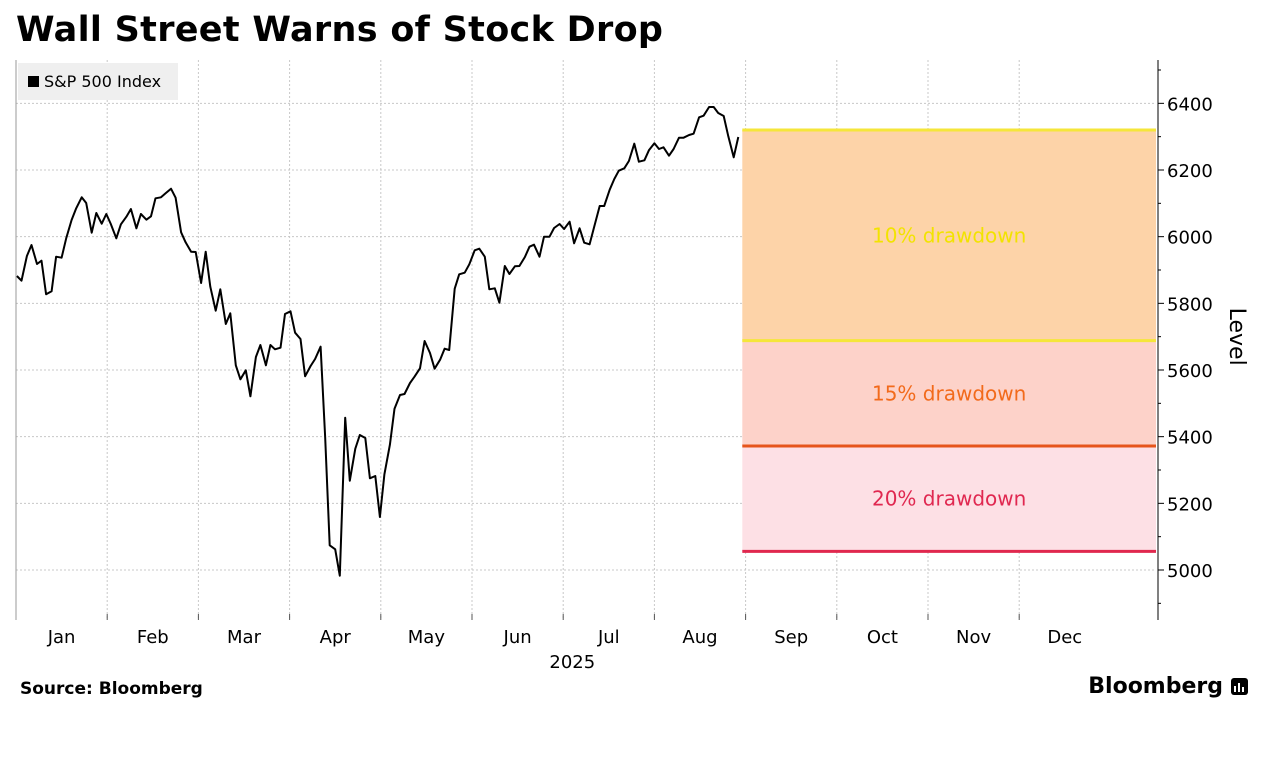 This screenshot has height=758, width=1270. I want to click on y-tick-label: 5600, so click(1190, 371).